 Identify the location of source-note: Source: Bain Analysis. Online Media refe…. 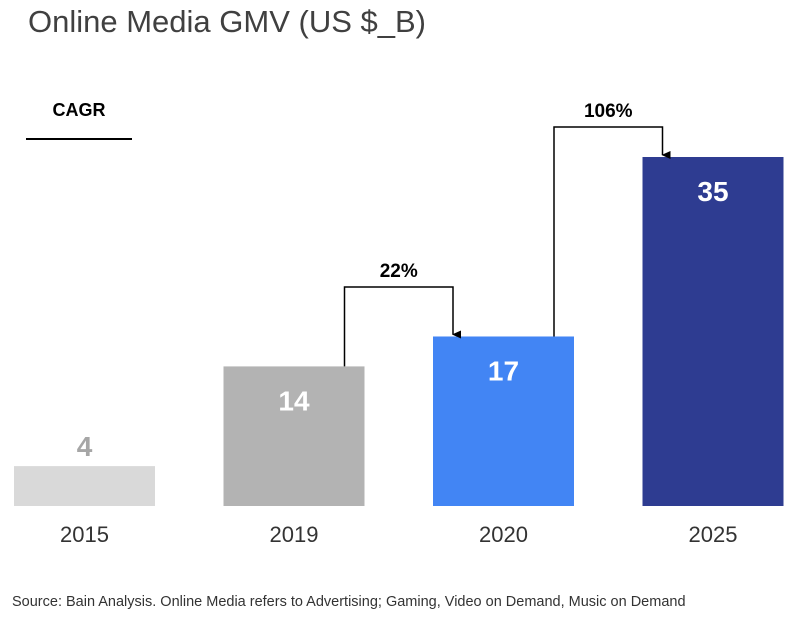
(349, 602).